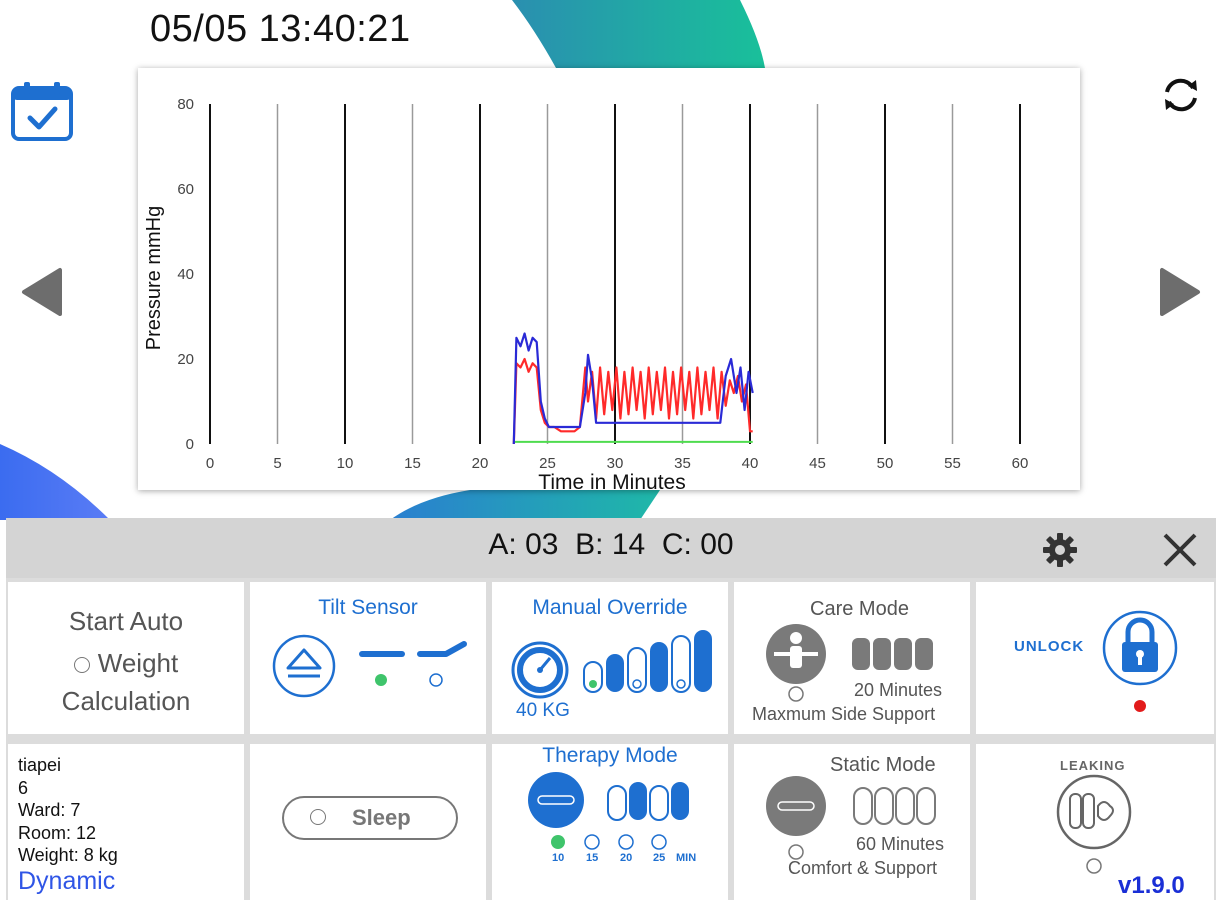 The height and width of the screenshot is (900, 1219). I want to click on x-tick-label: 15, so click(412, 463).